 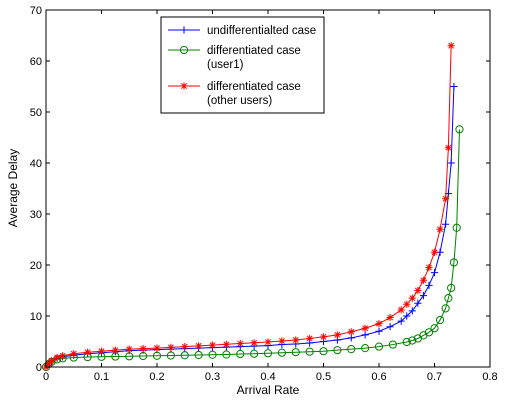 I want to click on legend-item-3: differentiated case (other users), so click(x=234, y=94).